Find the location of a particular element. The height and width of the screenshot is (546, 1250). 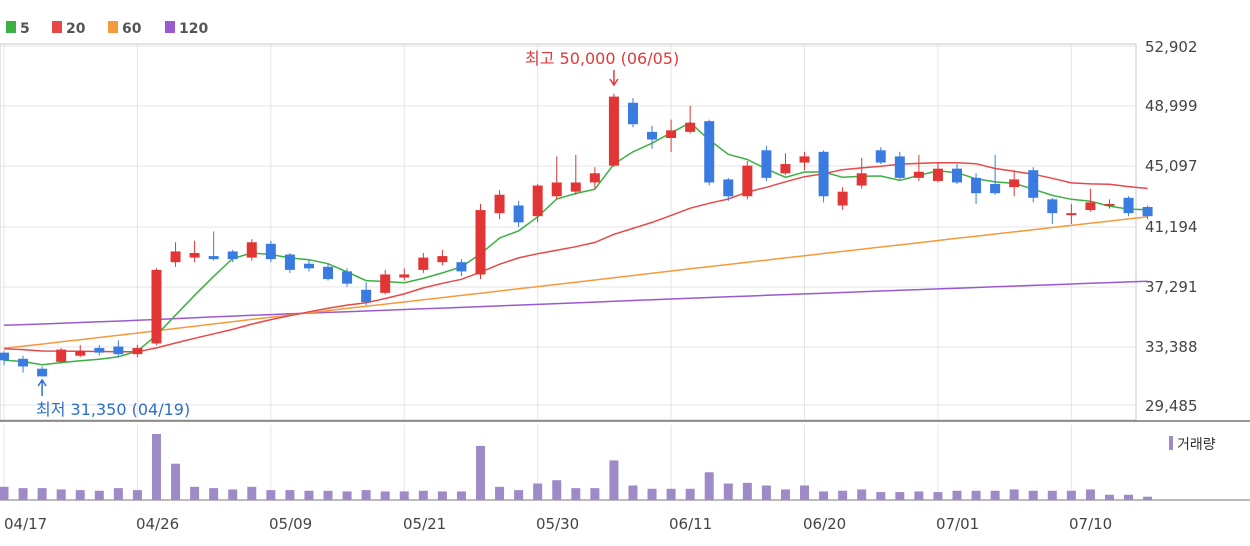

legend-label-ma120: 120 is located at coordinates (193, 29).